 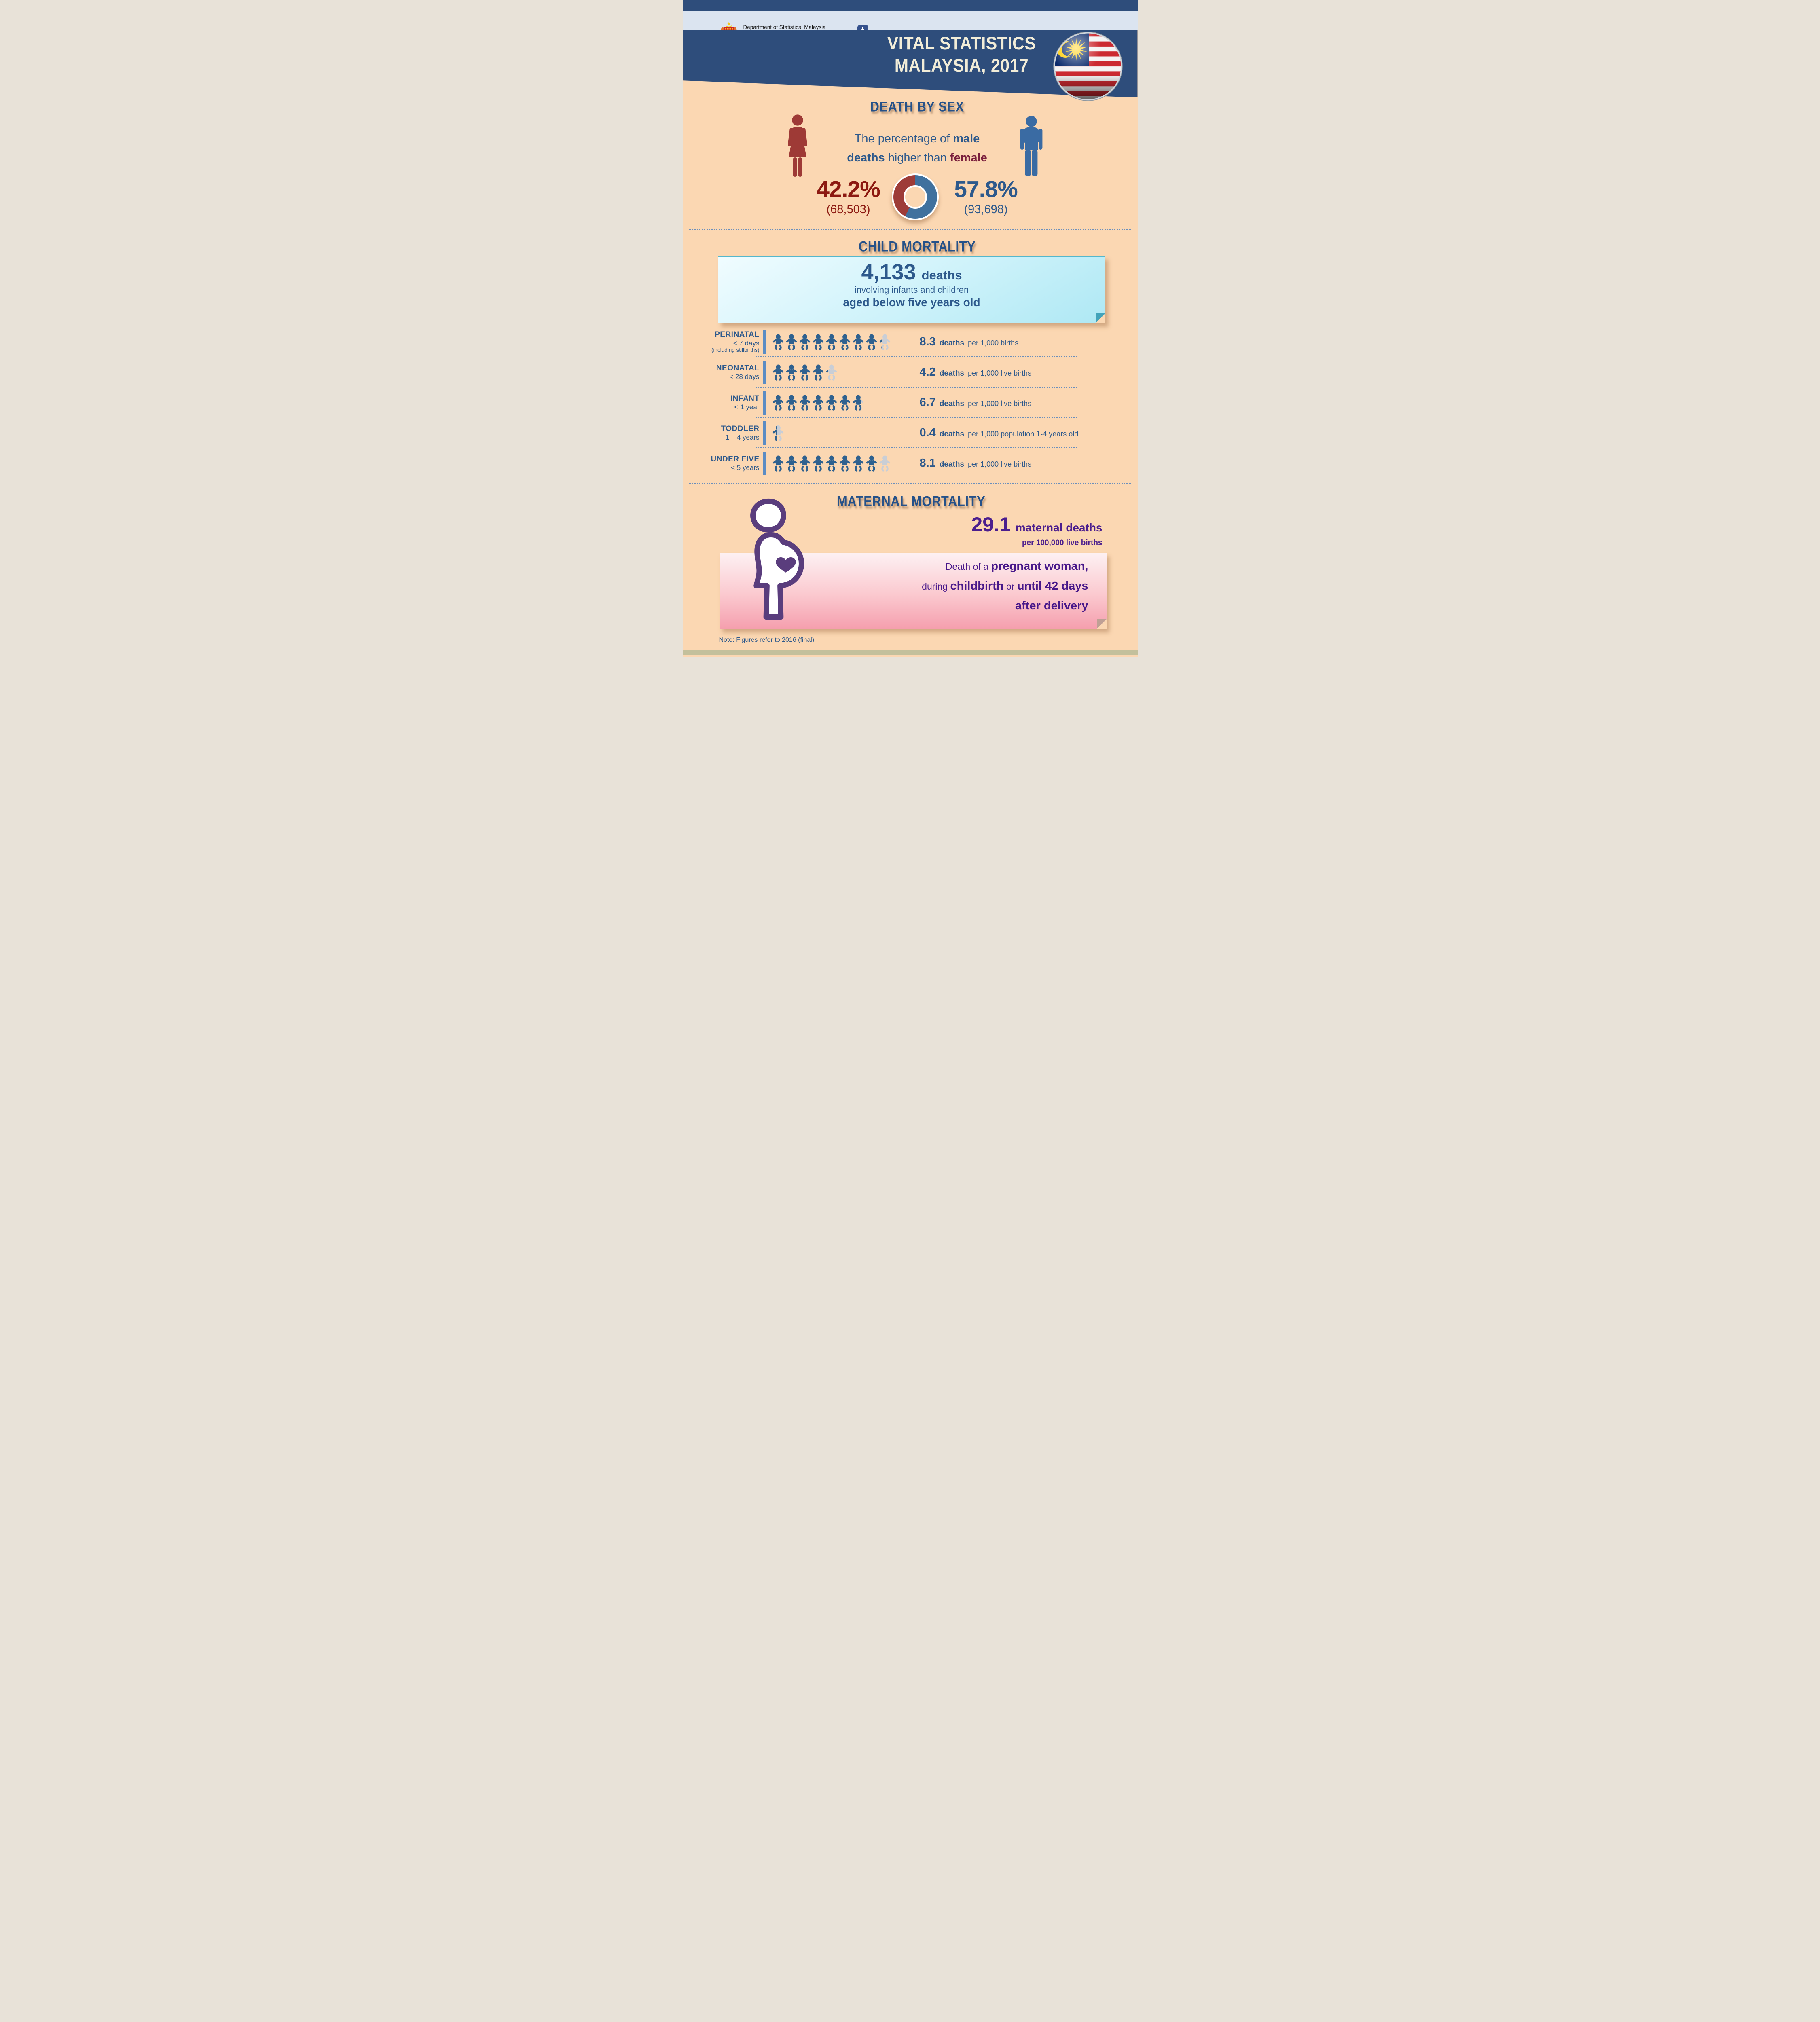 What do you see at coordinates (917, 157) in the screenshot?
I see `desc-line2: deaths higher than female` at bounding box center [917, 157].